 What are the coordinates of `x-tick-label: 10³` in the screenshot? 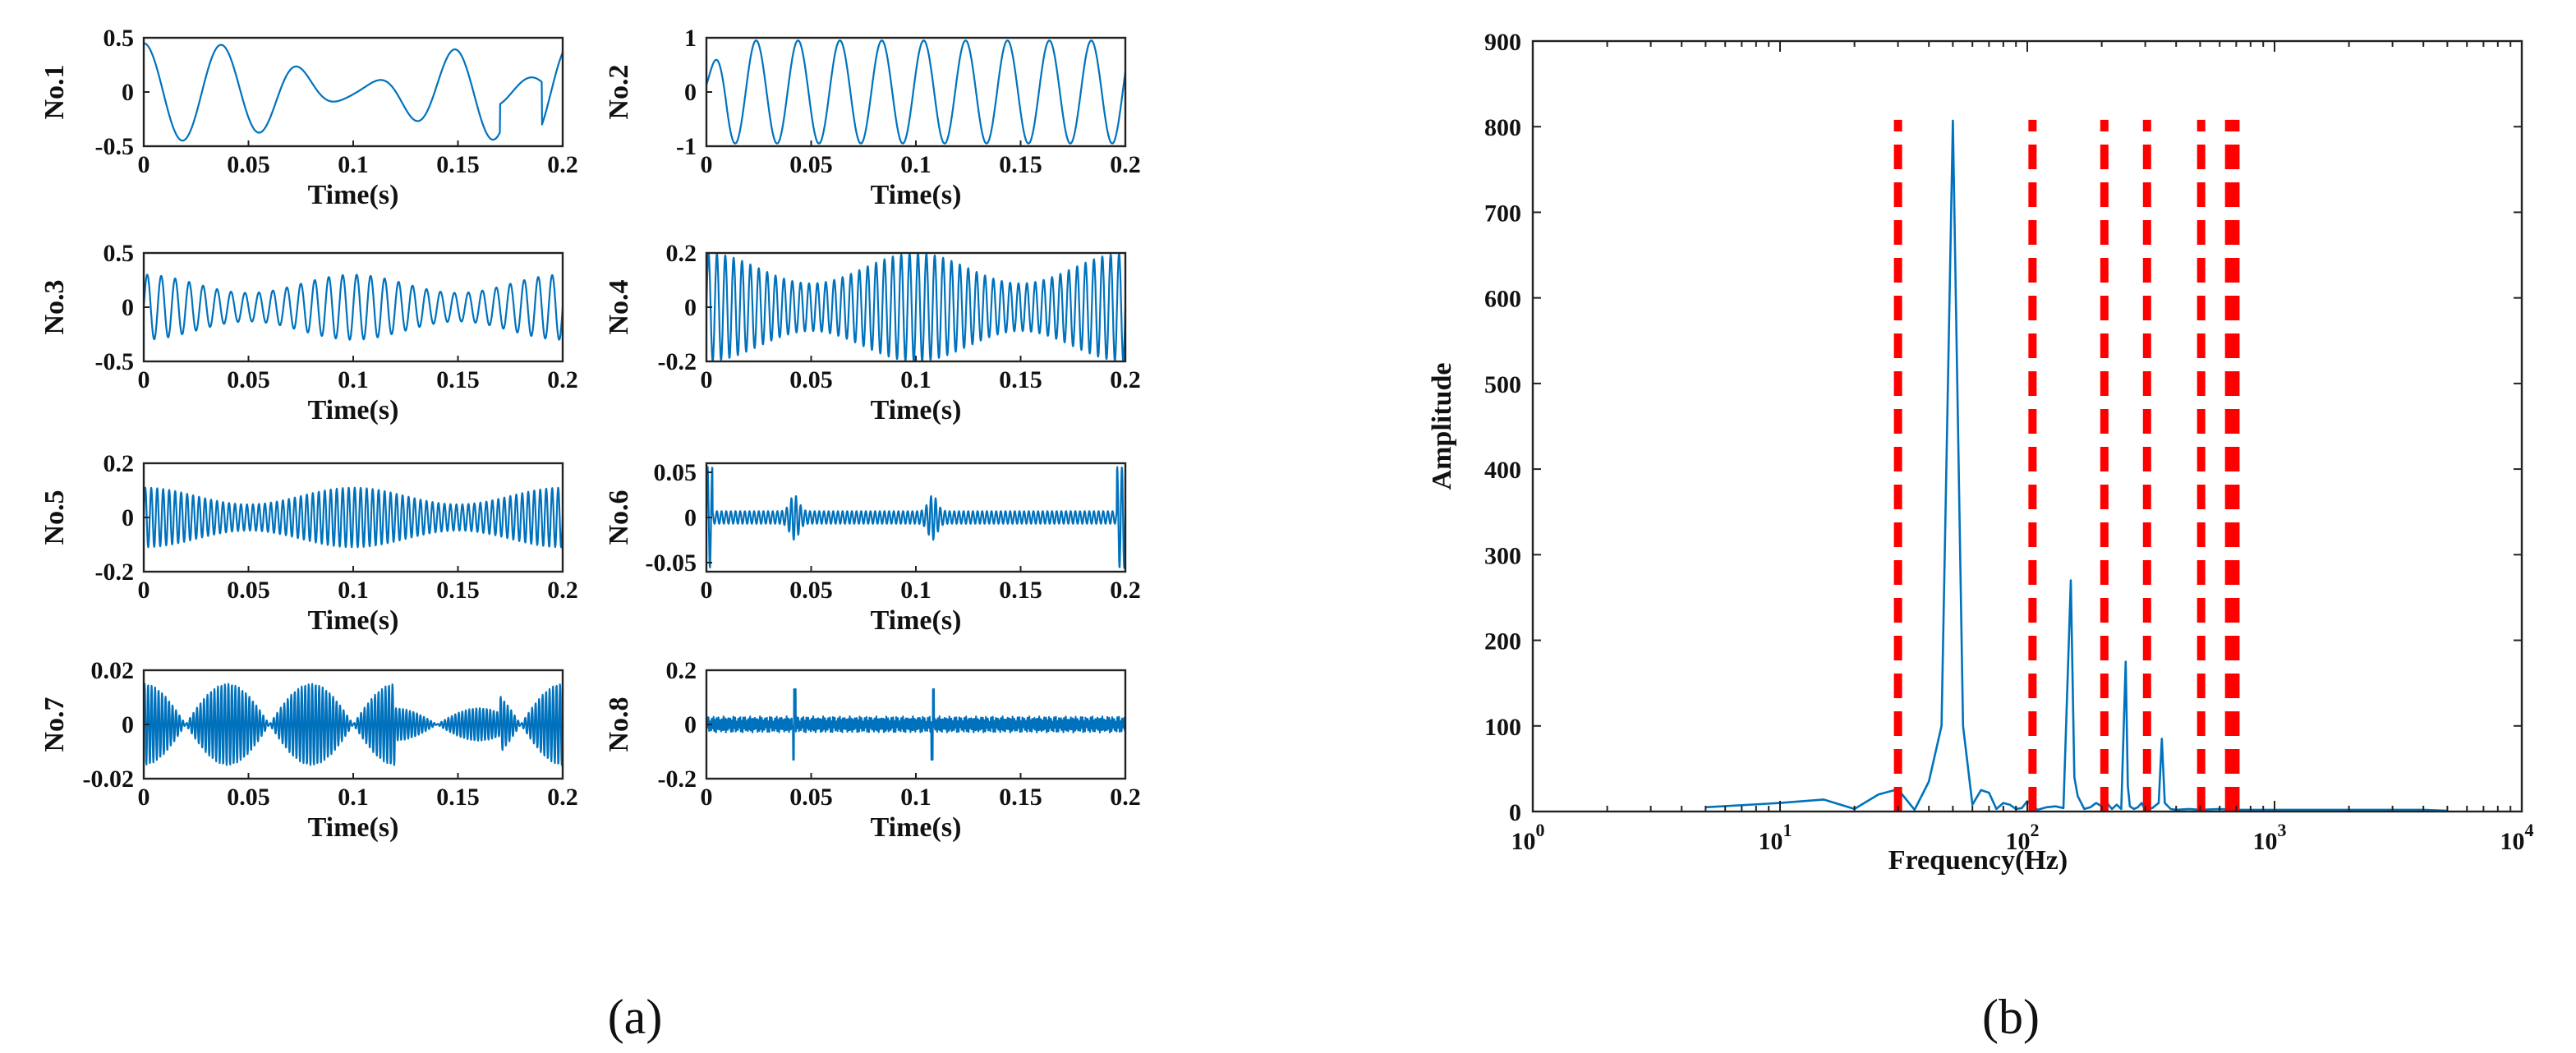 It's located at (2270, 837).